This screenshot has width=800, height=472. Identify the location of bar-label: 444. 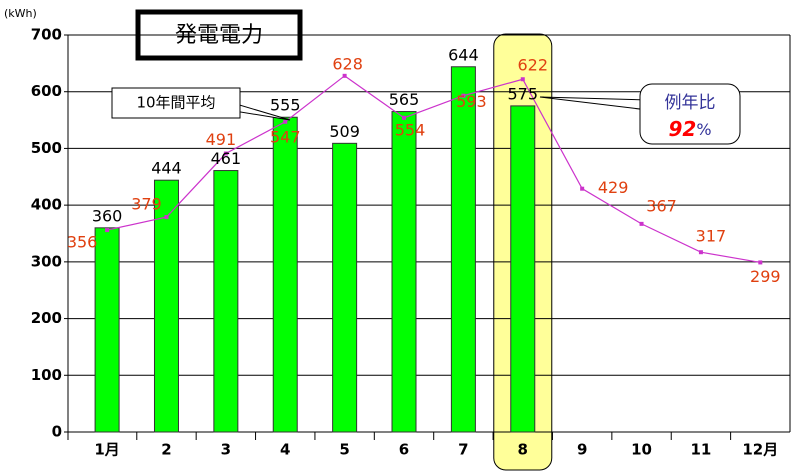
(166, 168).